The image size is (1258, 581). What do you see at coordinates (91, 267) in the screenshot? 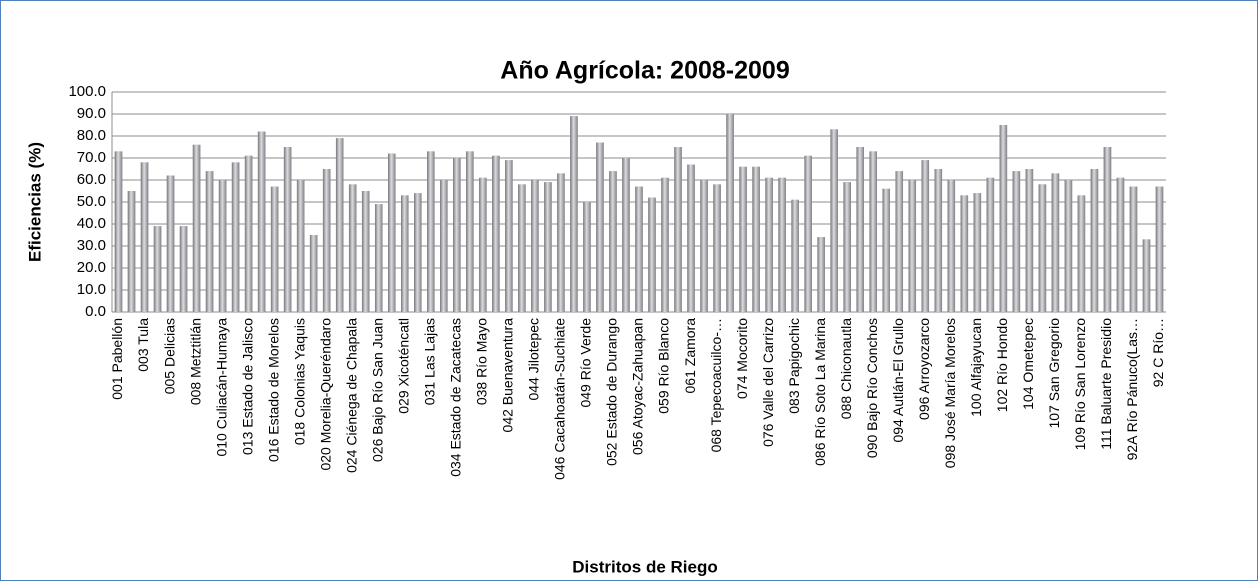
I see `y-tick-label: 20.0` at bounding box center [91, 267].